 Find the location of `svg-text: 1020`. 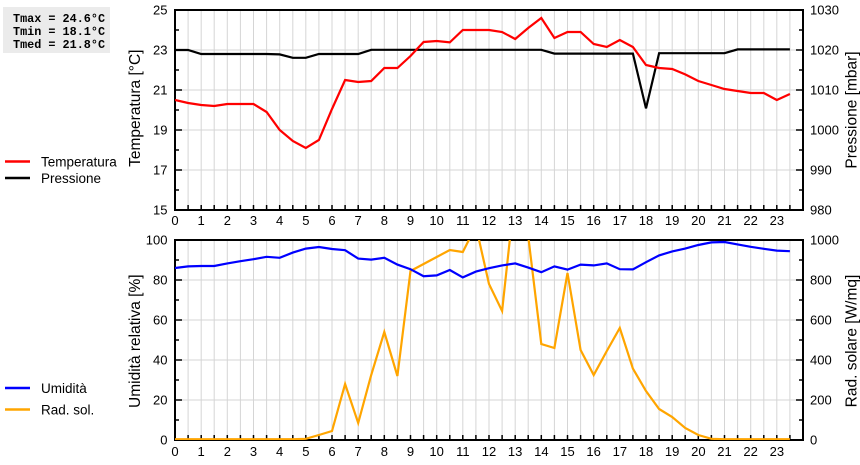

svg-text: 1020 is located at coordinates (824, 50).